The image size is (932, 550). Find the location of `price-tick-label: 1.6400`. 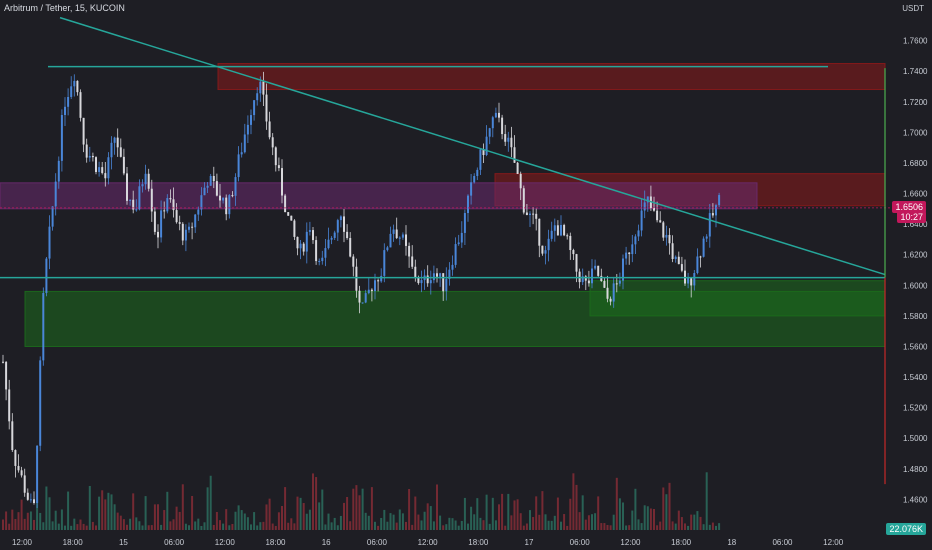

price-tick-label: 1.6400 is located at coordinates (915, 224).